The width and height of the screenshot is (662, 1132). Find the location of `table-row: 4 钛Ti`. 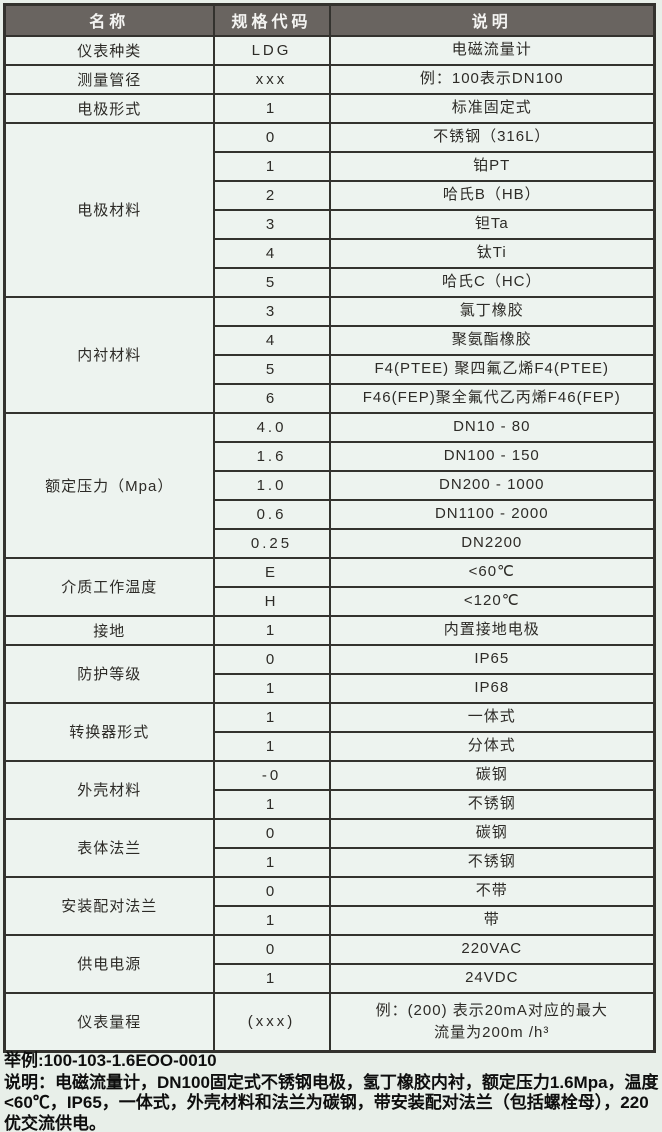

table-row: 4 钛Ti is located at coordinates (330, 253).